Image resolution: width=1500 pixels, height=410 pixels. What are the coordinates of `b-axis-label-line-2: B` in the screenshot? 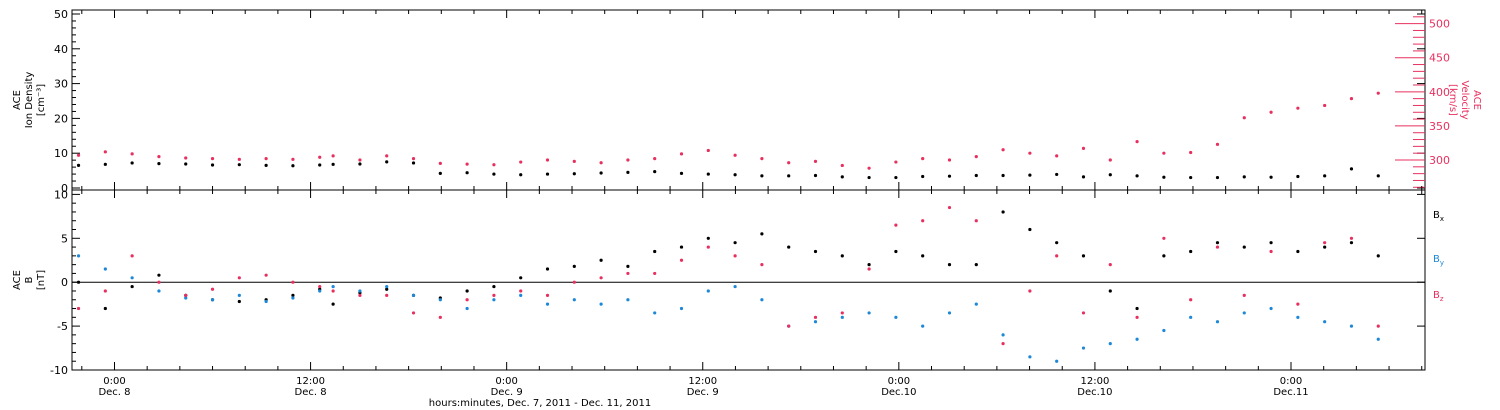 It's located at (29, 279).